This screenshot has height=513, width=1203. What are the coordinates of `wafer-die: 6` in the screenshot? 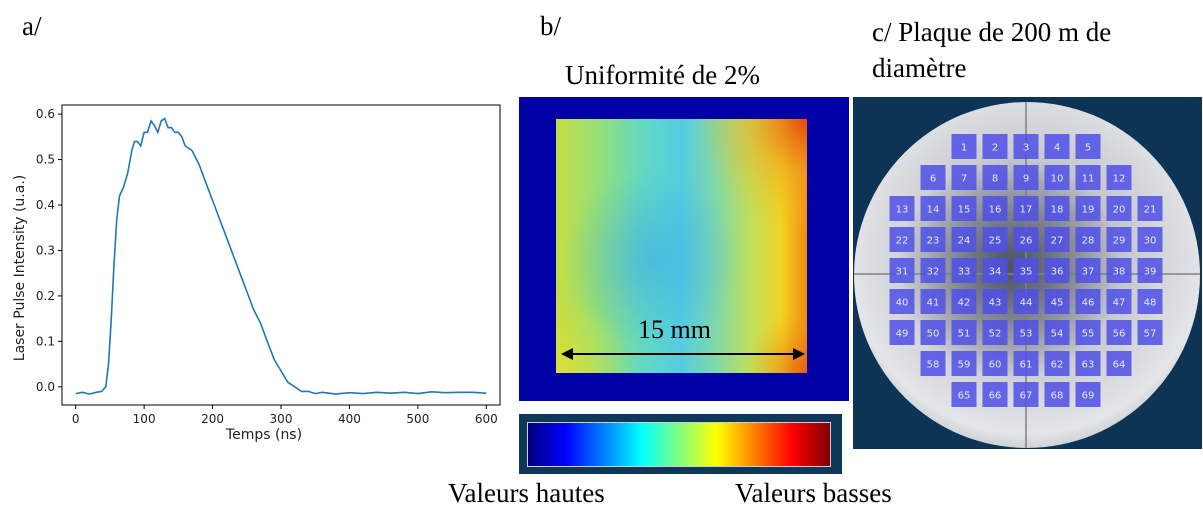 It's located at (933, 177).